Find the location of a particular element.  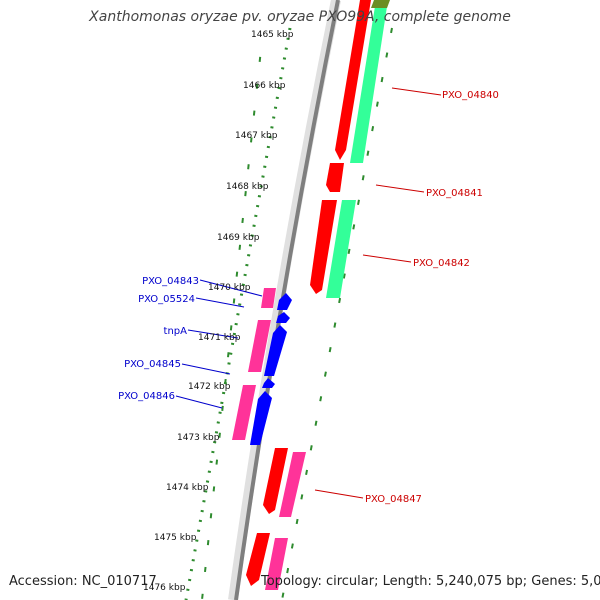

cds-upstream is located at coordinates (380, 4).